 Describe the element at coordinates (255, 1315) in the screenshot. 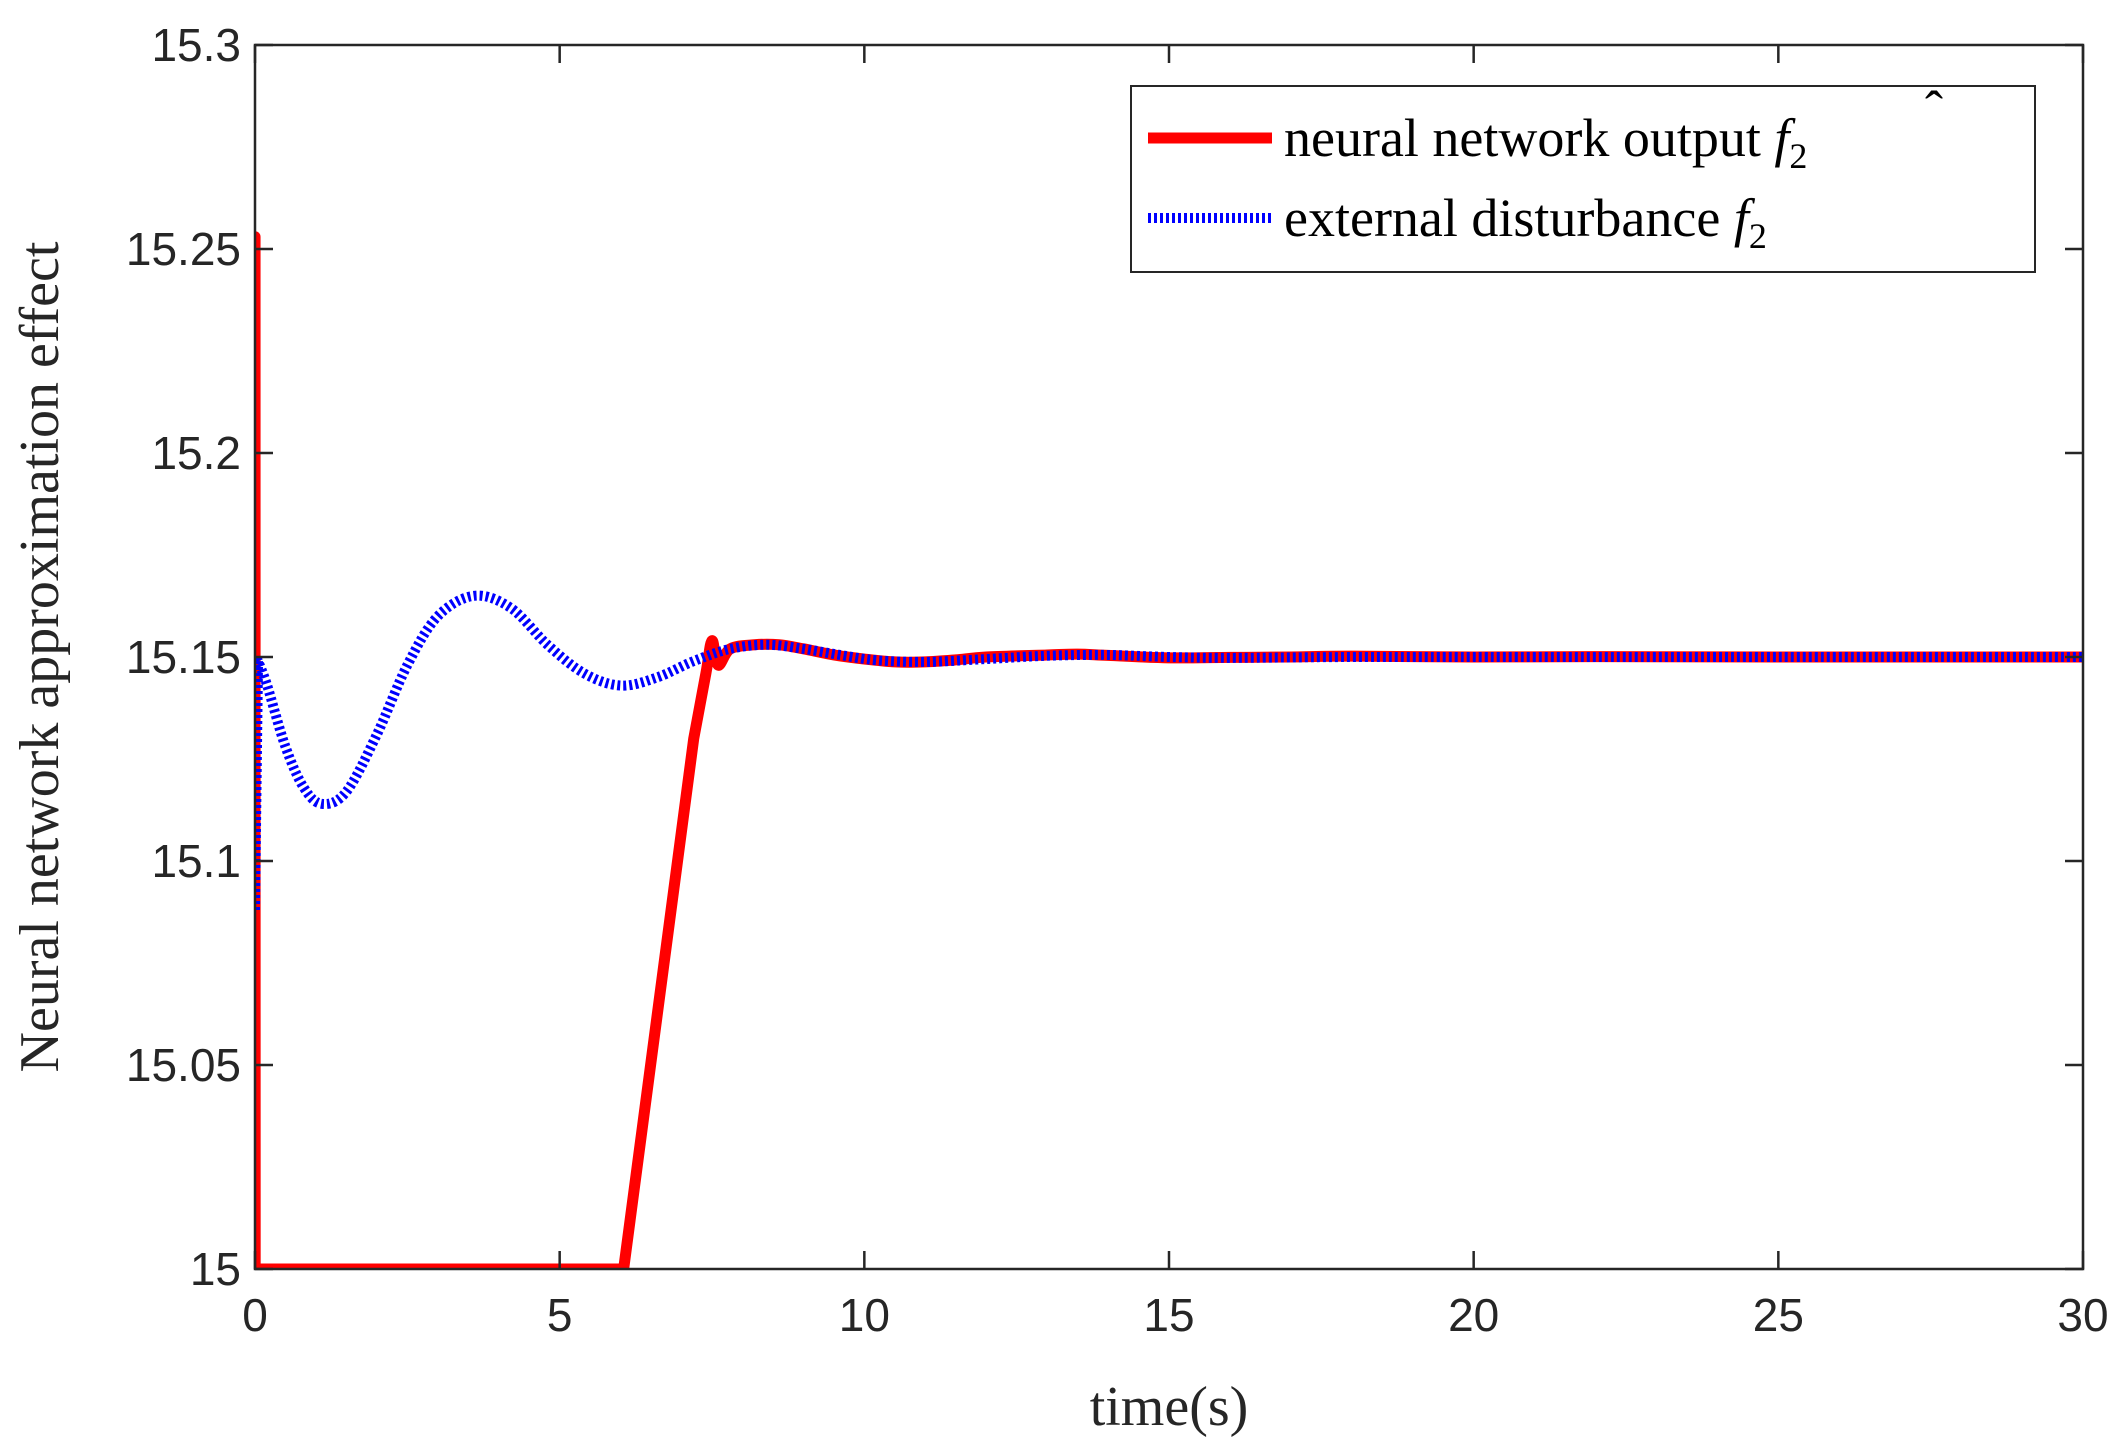

I see `x-tick-label: 0` at that location.